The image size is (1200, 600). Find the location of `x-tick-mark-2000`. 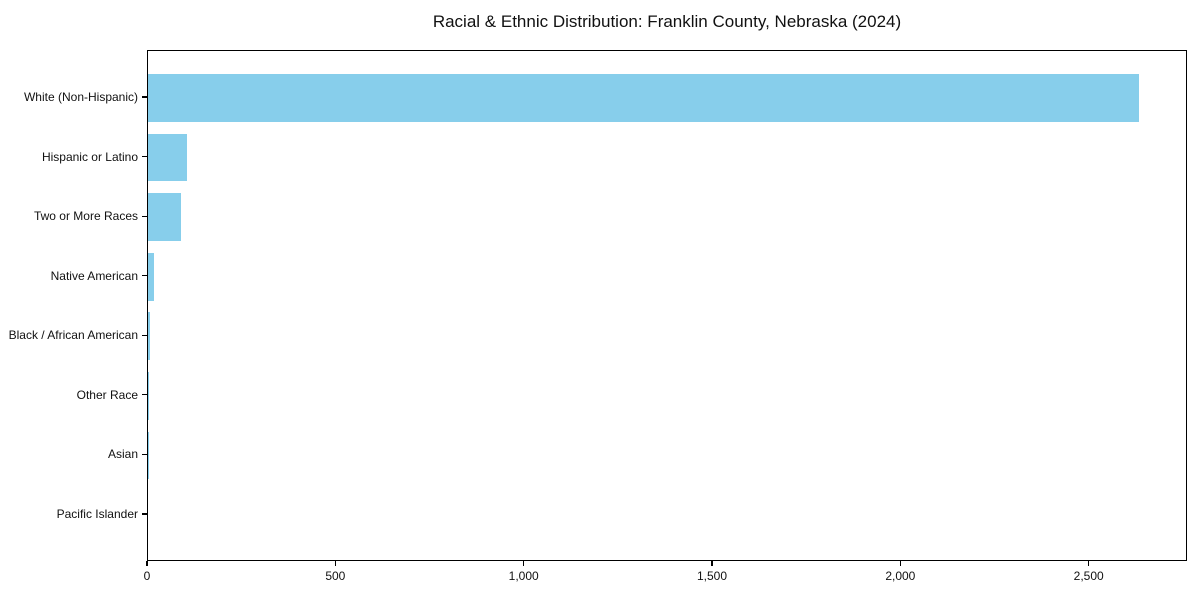

x-tick-mark-2000 is located at coordinates (900, 563).